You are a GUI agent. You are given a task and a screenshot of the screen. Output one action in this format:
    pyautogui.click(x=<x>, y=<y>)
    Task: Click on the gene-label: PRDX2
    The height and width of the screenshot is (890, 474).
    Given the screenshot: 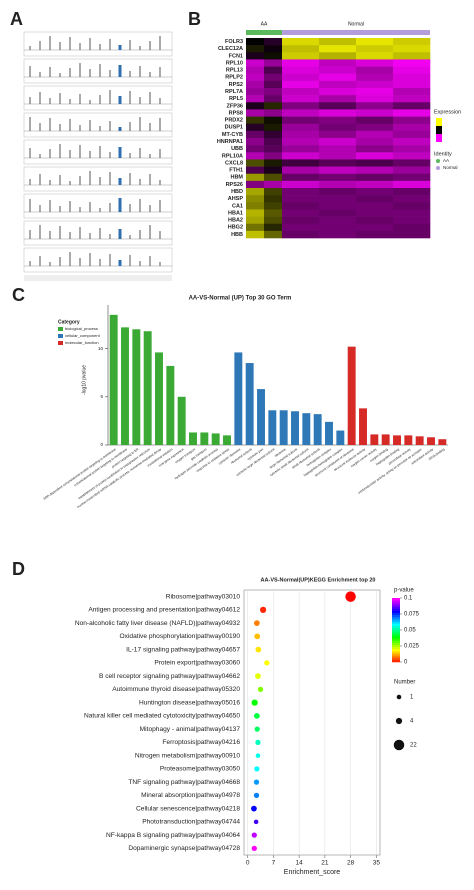 What is the action you would take?
    pyautogui.click(x=234, y=121)
    